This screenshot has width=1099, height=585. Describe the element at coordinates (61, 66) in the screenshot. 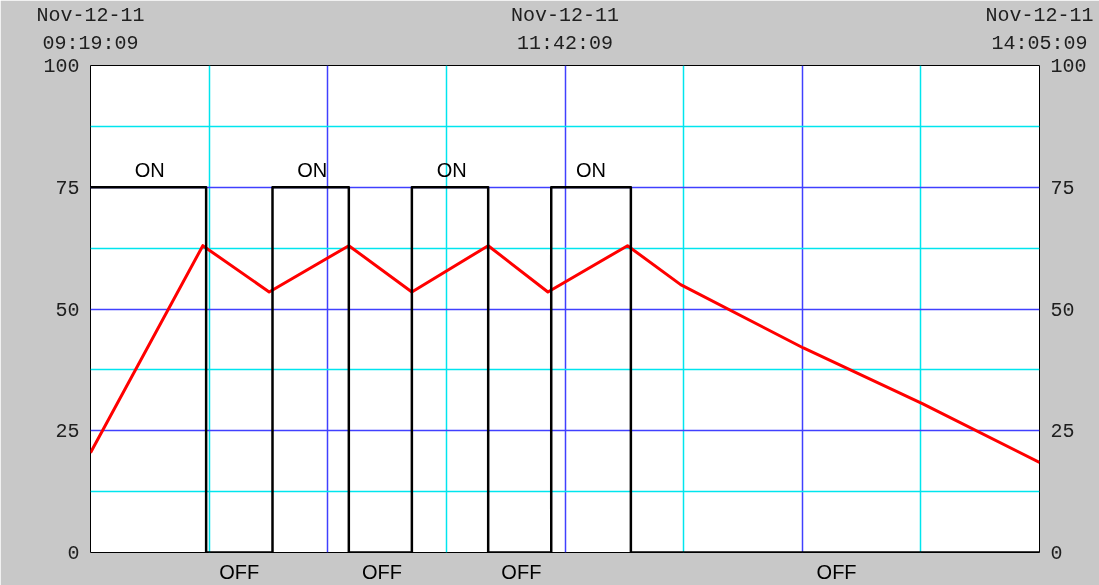

I see `y-tick-label: 100` at that location.